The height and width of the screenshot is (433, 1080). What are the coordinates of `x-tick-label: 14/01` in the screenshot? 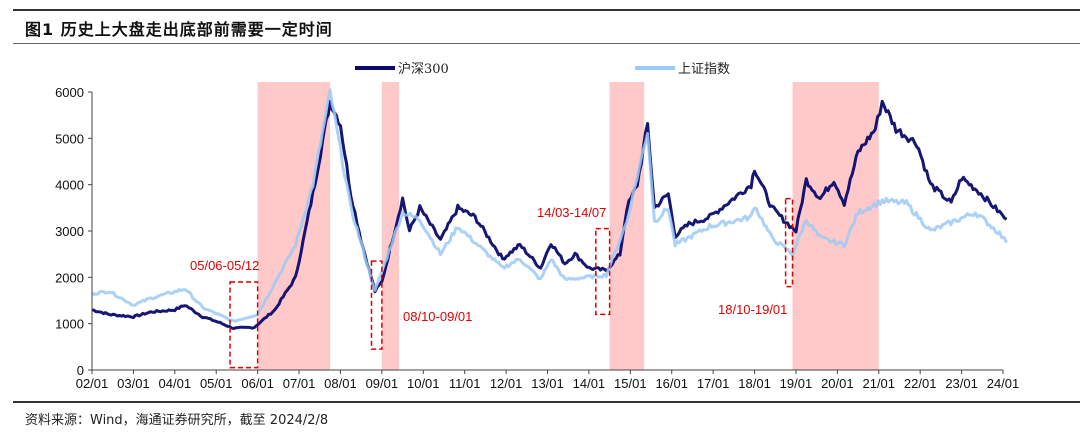 It's located at (589, 383).